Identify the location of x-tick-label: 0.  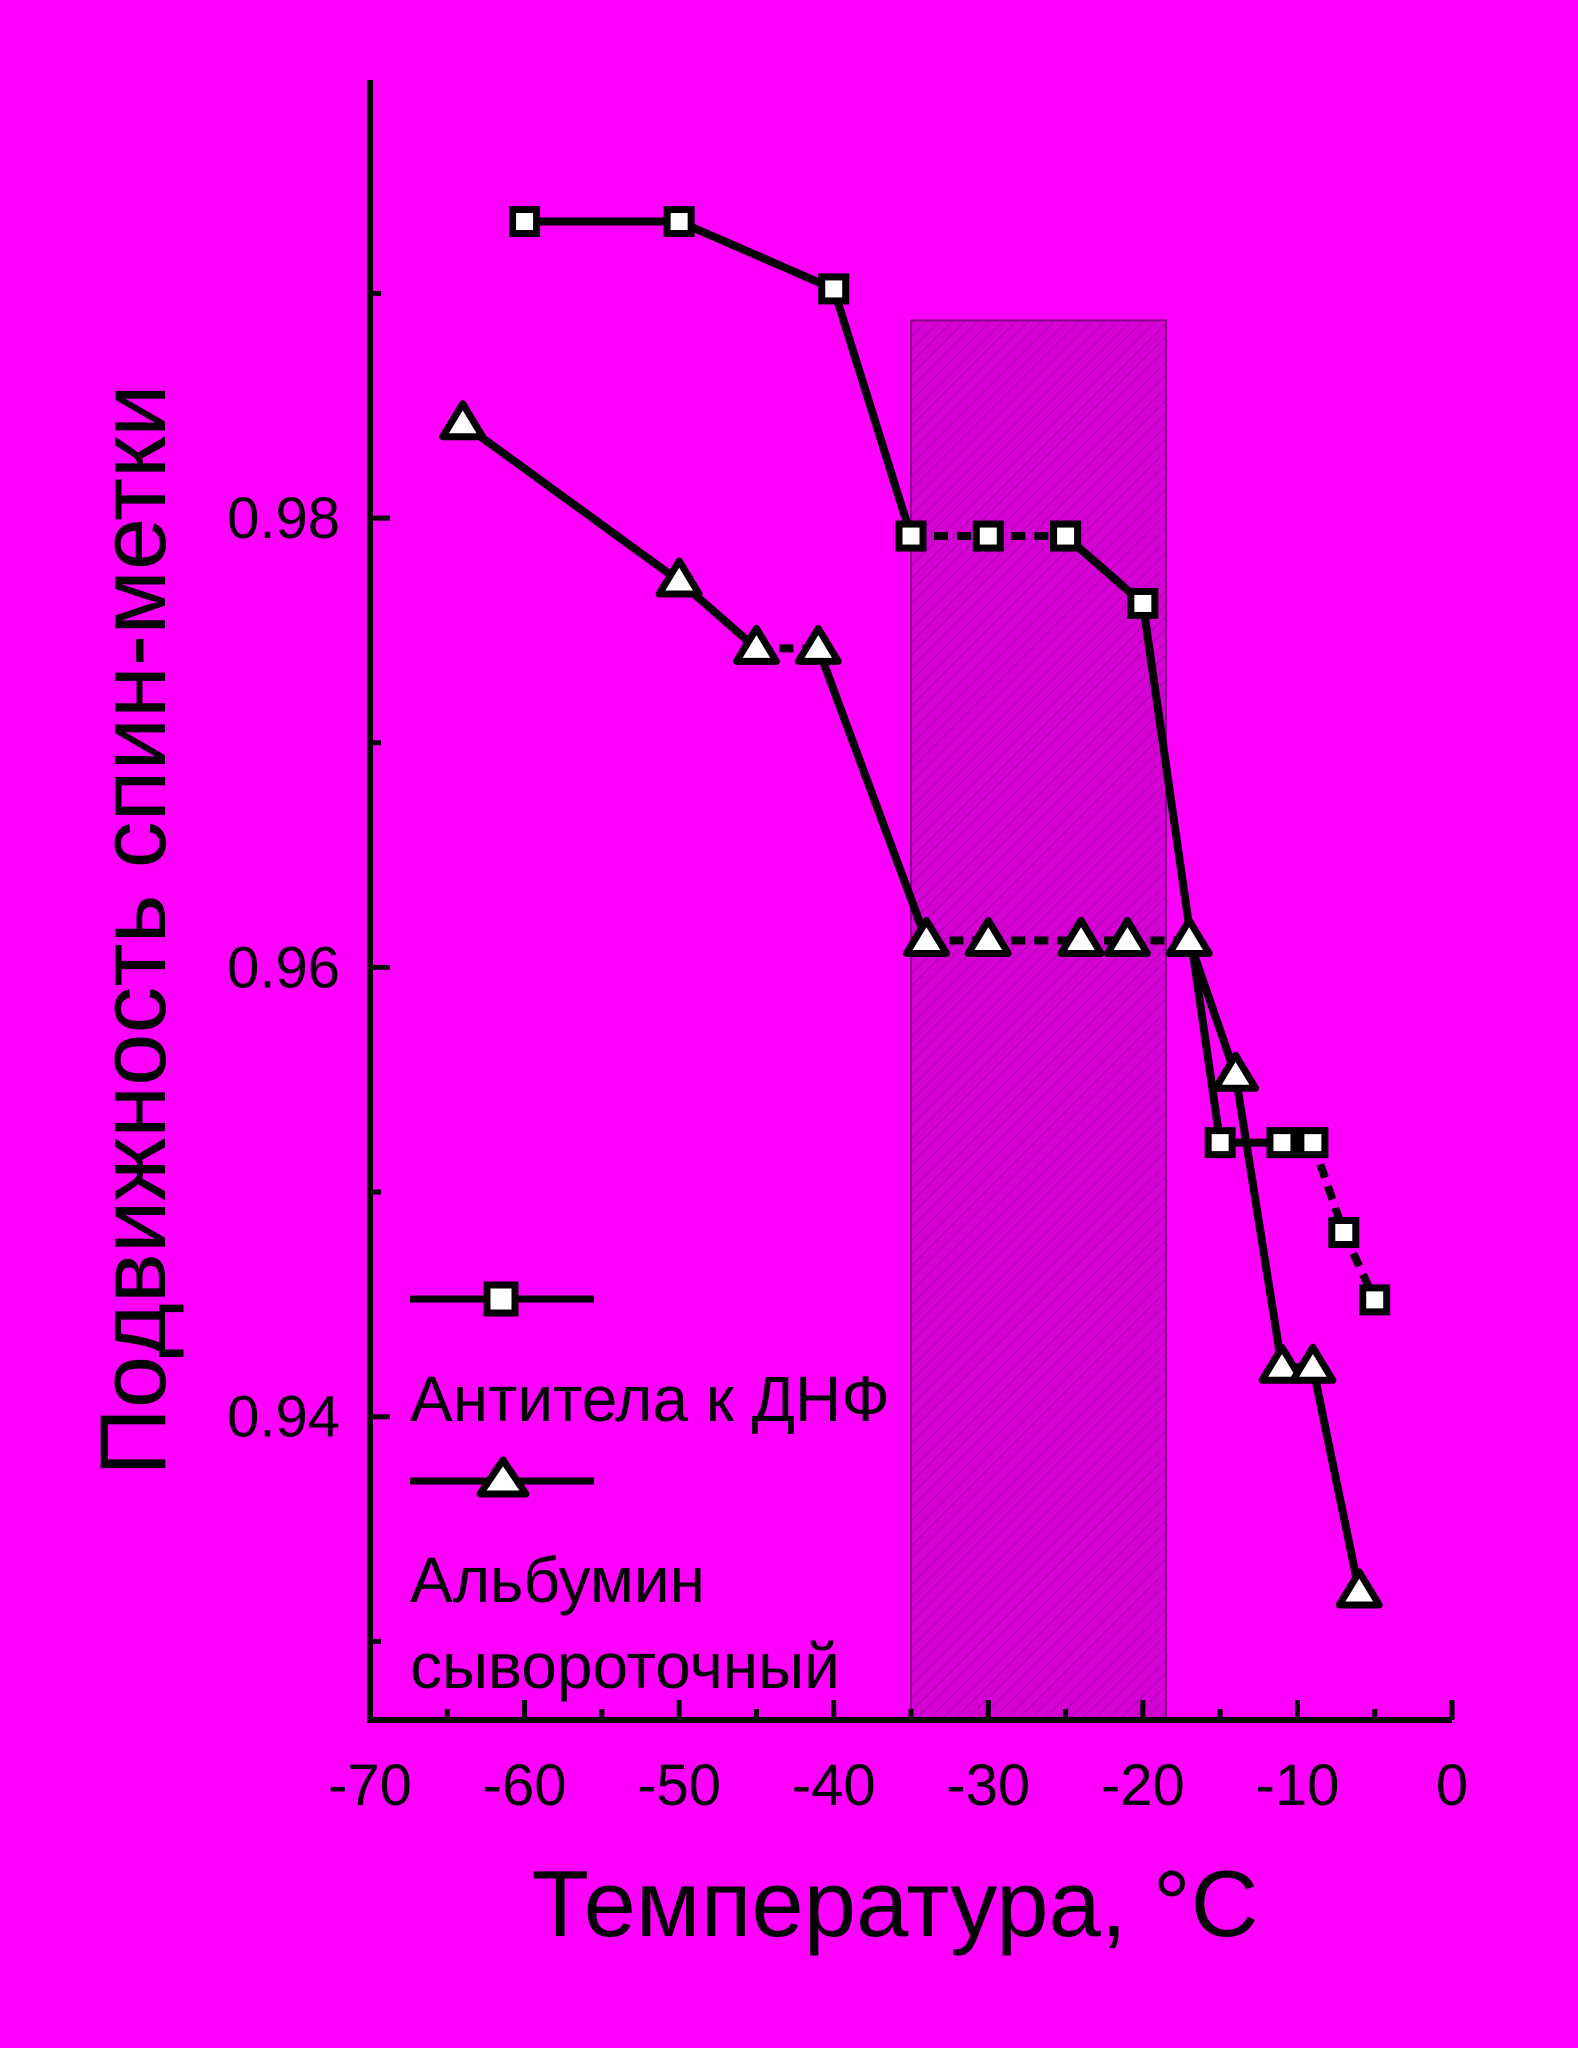
(1452, 1785).